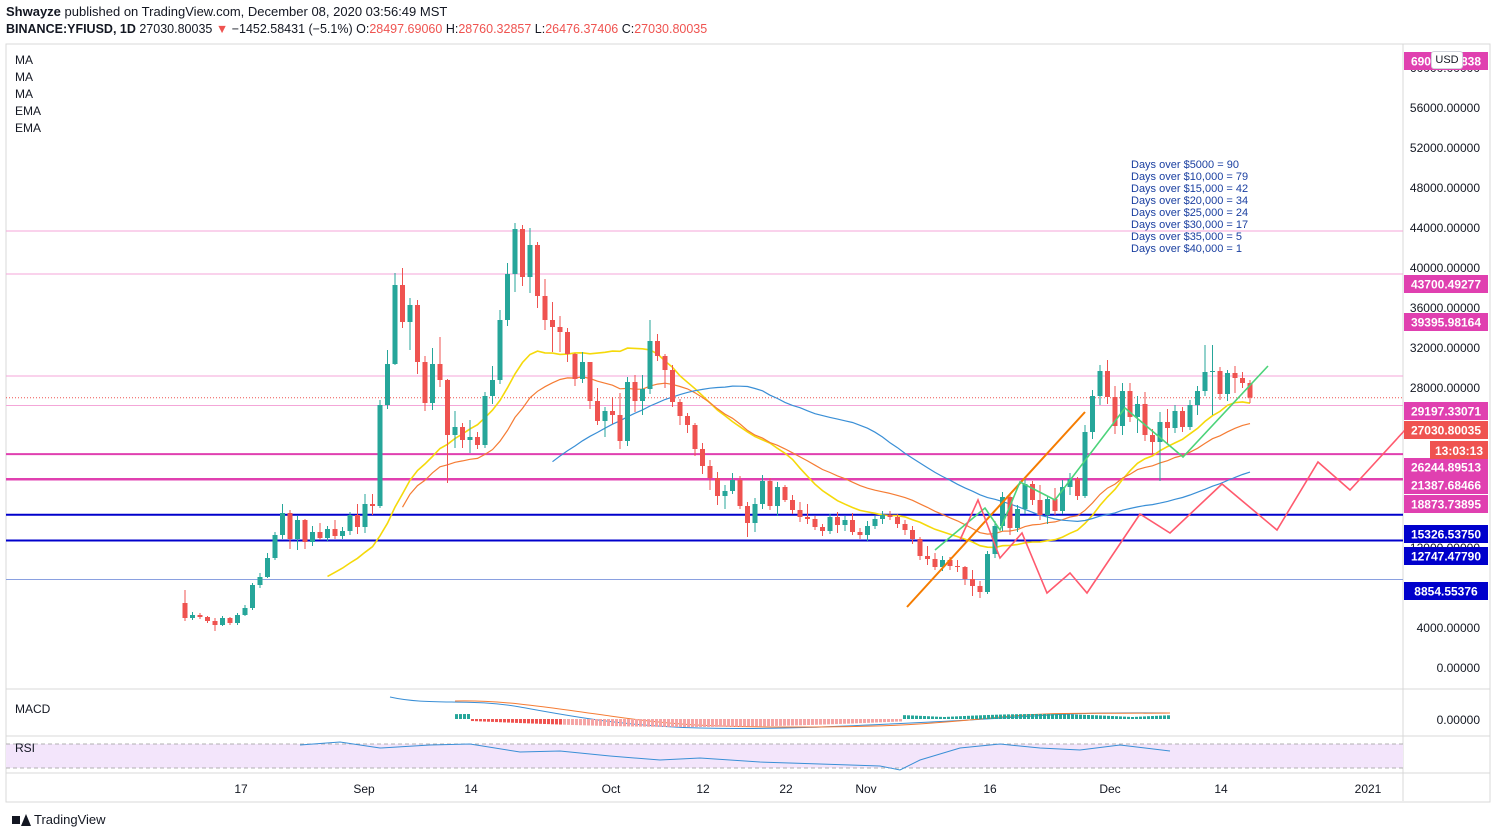 The width and height of the screenshot is (1496, 839). What do you see at coordinates (1445, 188) in the screenshot?
I see `price-tick-label: 48000.00000` at bounding box center [1445, 188].